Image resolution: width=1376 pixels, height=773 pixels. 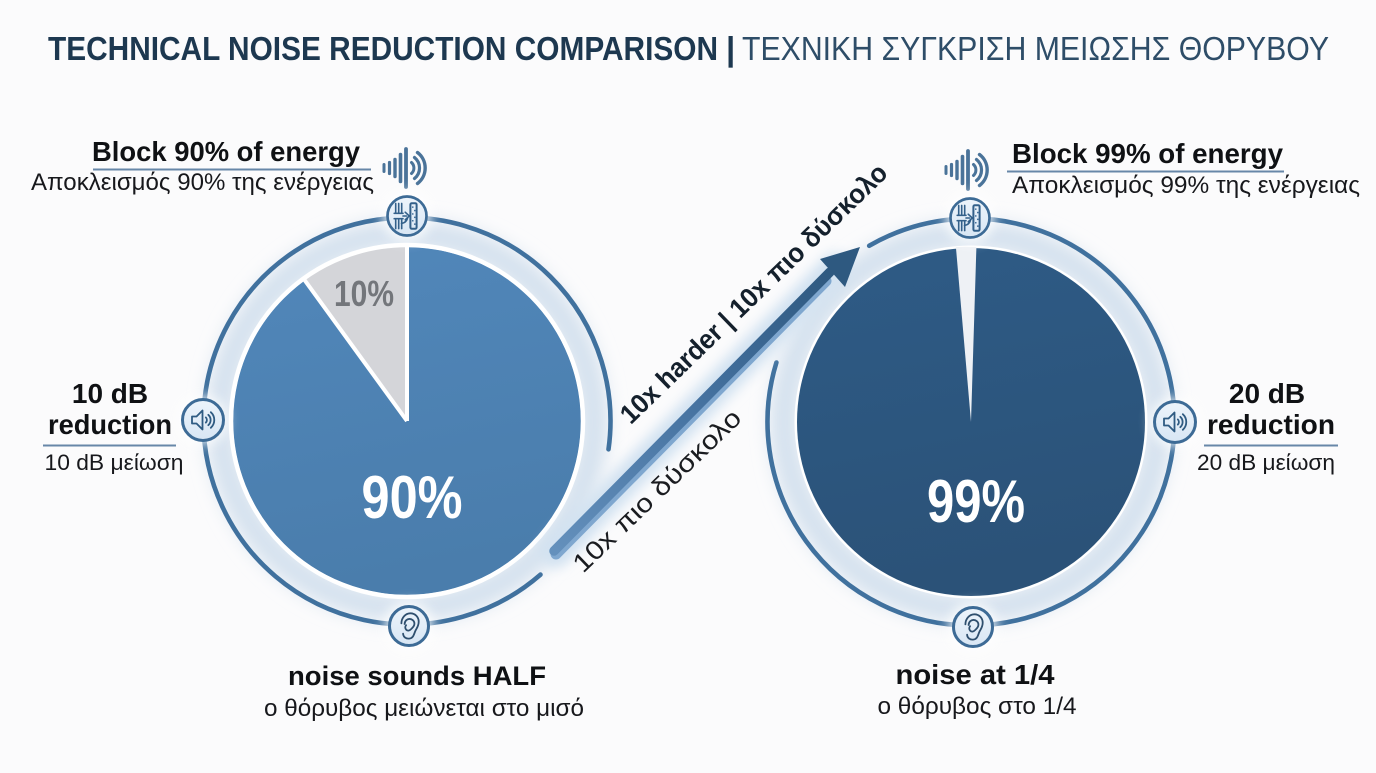 What do you see at coordinates (383, 48) in the screenshot?
I see `svg-text:TECHNICAL NOISE REDUCTION COMP: TECHNICAL NOISE REDUCTION COMPARISON` at bounding box center [383, 48].